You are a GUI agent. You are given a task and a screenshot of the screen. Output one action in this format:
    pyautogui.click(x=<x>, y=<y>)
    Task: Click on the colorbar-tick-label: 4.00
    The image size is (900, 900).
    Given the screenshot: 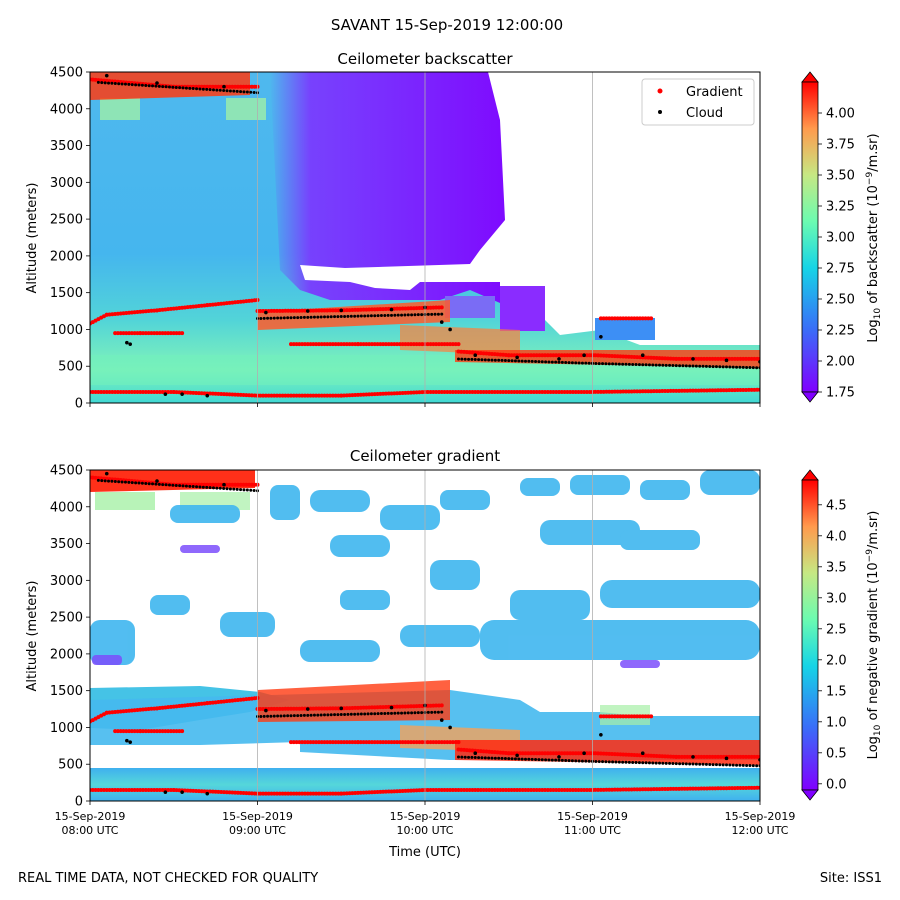 What is the action you would take?
    pyautogui.click(x=840, y=114)
    